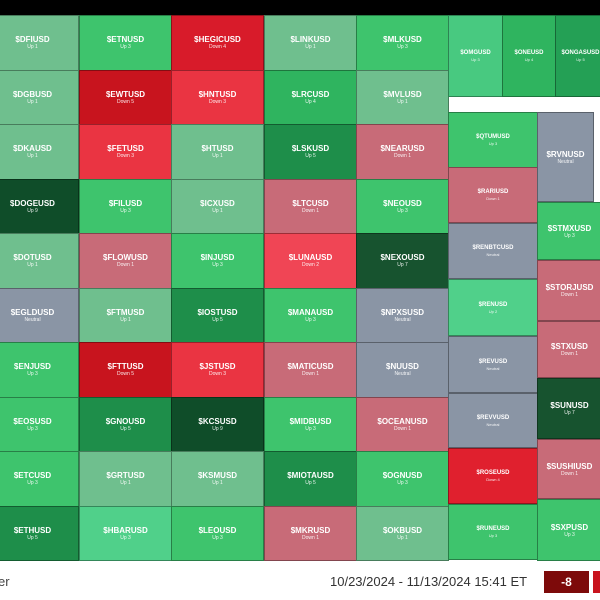 This screenshot has height=600, width=600. Describe the element at coordinates (568, 469) in the screenshot. I see `tile-sushiusd: $SUSHIUSD Down 1` at that location.